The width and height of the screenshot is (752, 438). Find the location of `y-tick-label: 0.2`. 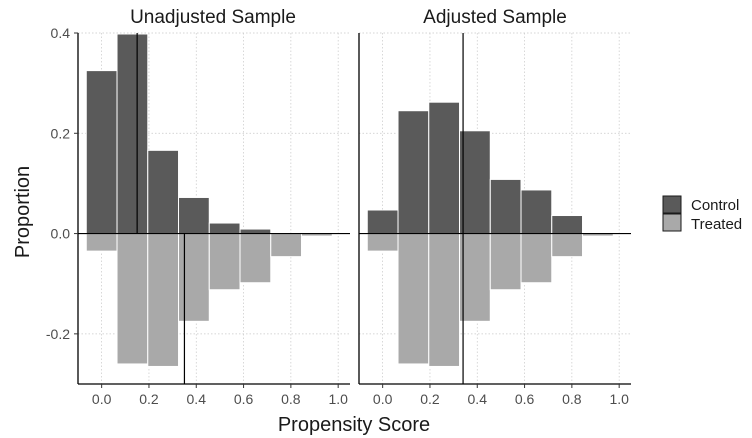

y-tick-label: 0.2 is located at coordinates (61, 133).